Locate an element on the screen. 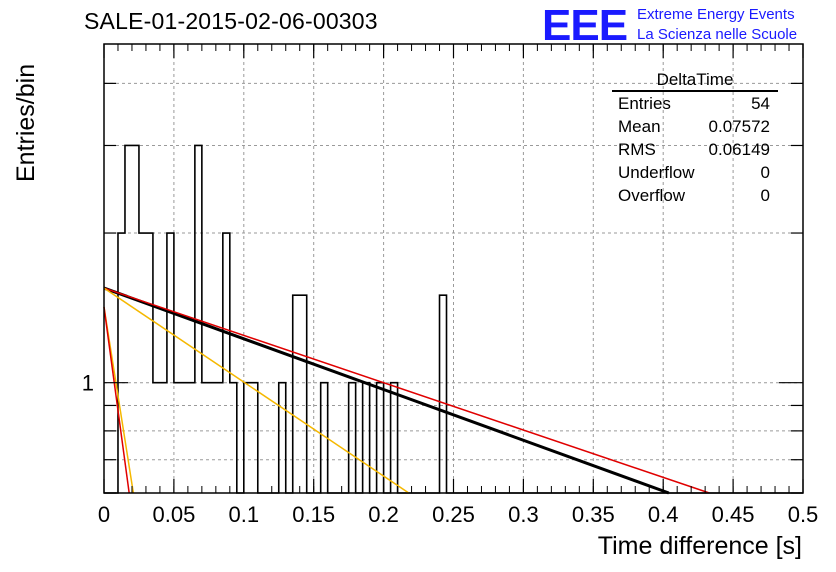 The width and height of the screenshot is (836, 572). stats-label: Entries is located at coordinates (644, 103).